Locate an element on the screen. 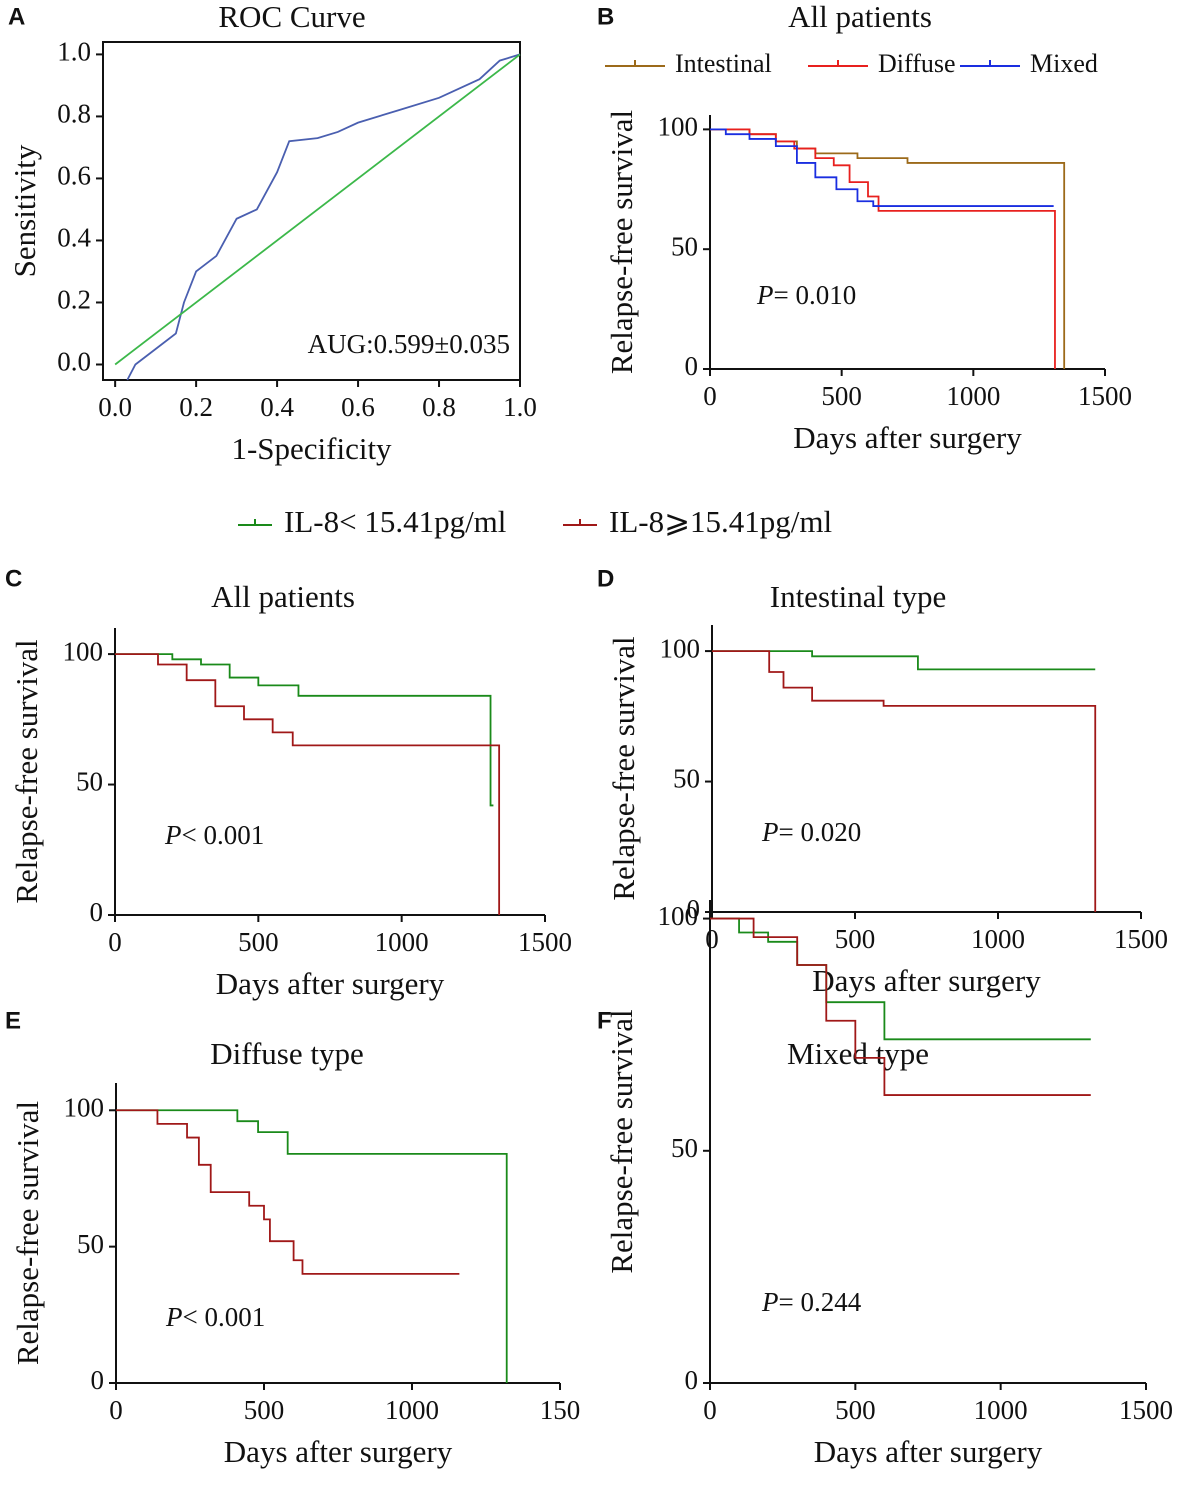 The height and width of the screenshot is (1492, 1181). annotation-text: = 0.020 is located at coordinates (820, 832).